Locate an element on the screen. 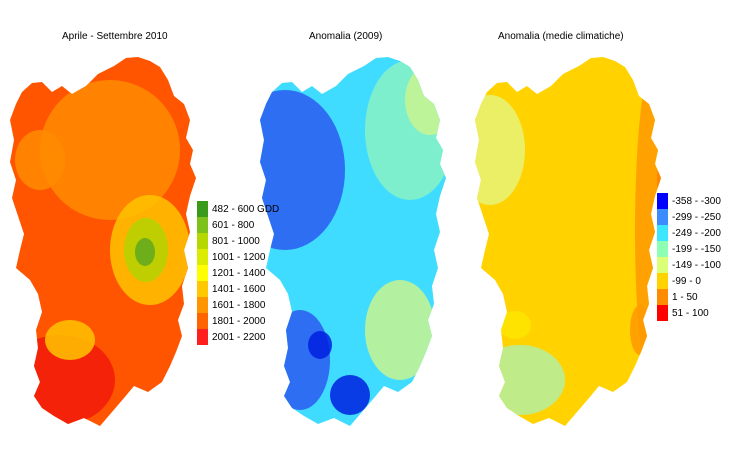 This screenshot has height=450, width=730. legend-item: 1001 - 1200 is located at coordinates (238, 257).